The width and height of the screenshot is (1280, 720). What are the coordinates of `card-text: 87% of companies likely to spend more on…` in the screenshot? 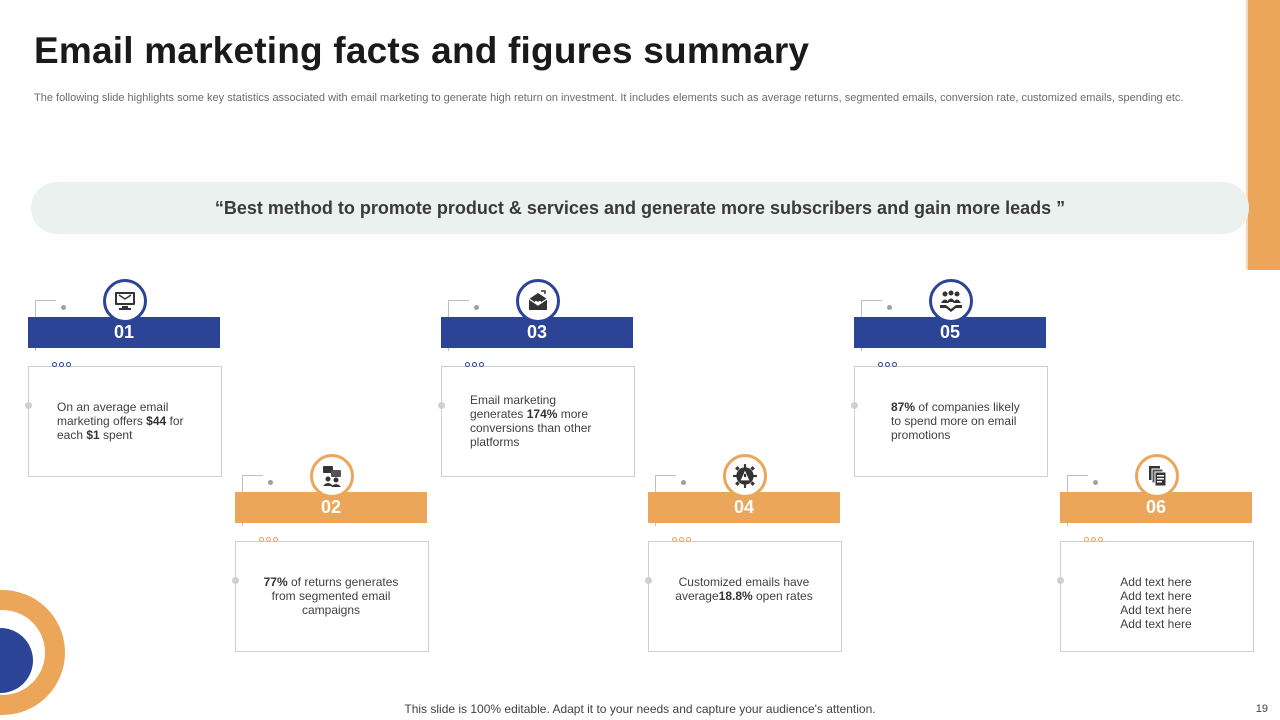 It's located at (955, 421).